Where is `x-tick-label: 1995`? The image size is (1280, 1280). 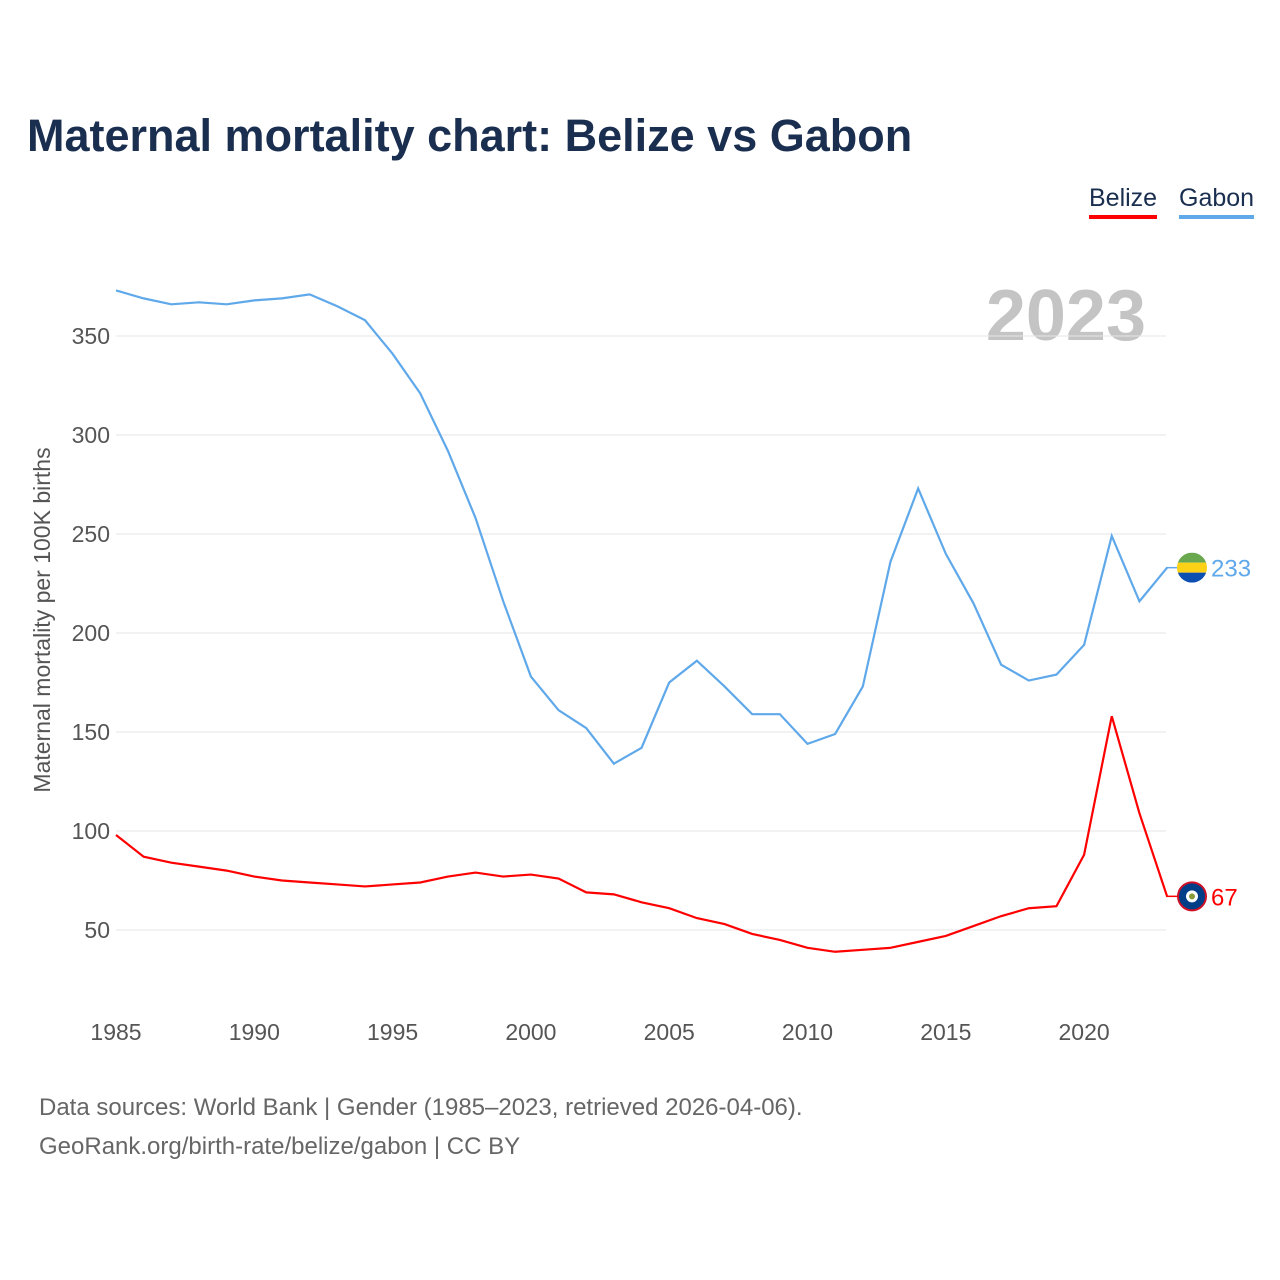 x-tick-label: 1995 is located at coordinates (392, 1032).